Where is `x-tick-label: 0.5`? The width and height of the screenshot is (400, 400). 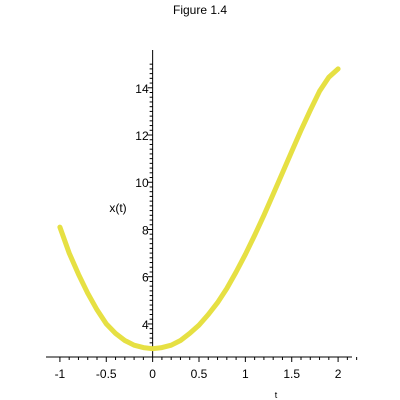 x-tick-label: 0.5 is located at coordinates (199, 374).